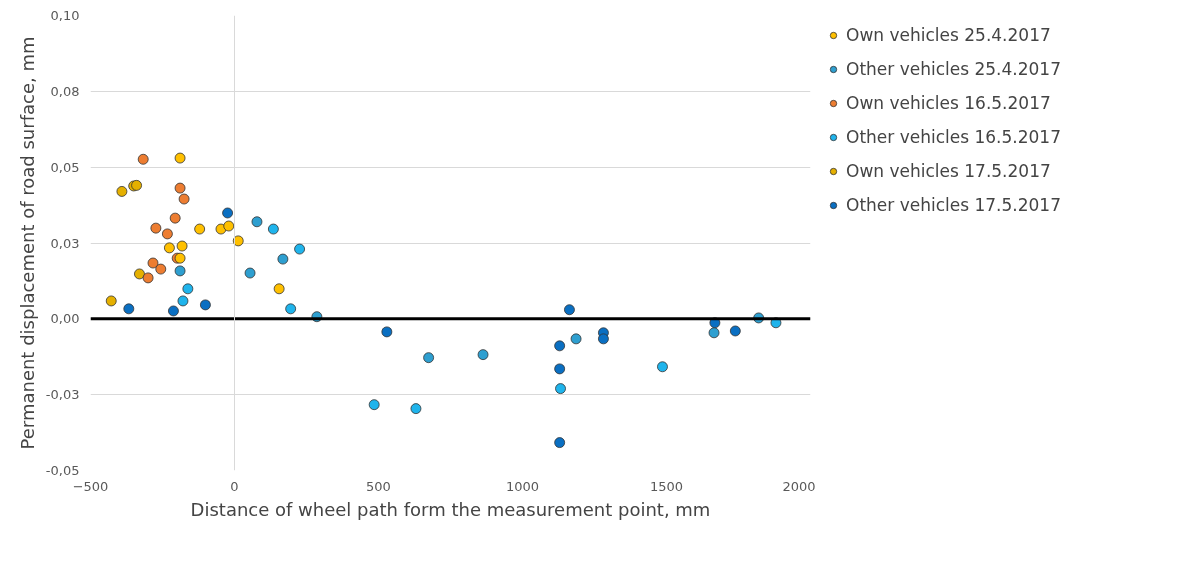  I want to click on y-axis-title: Permanent displacement of road surface, mm, so click(27, 243).